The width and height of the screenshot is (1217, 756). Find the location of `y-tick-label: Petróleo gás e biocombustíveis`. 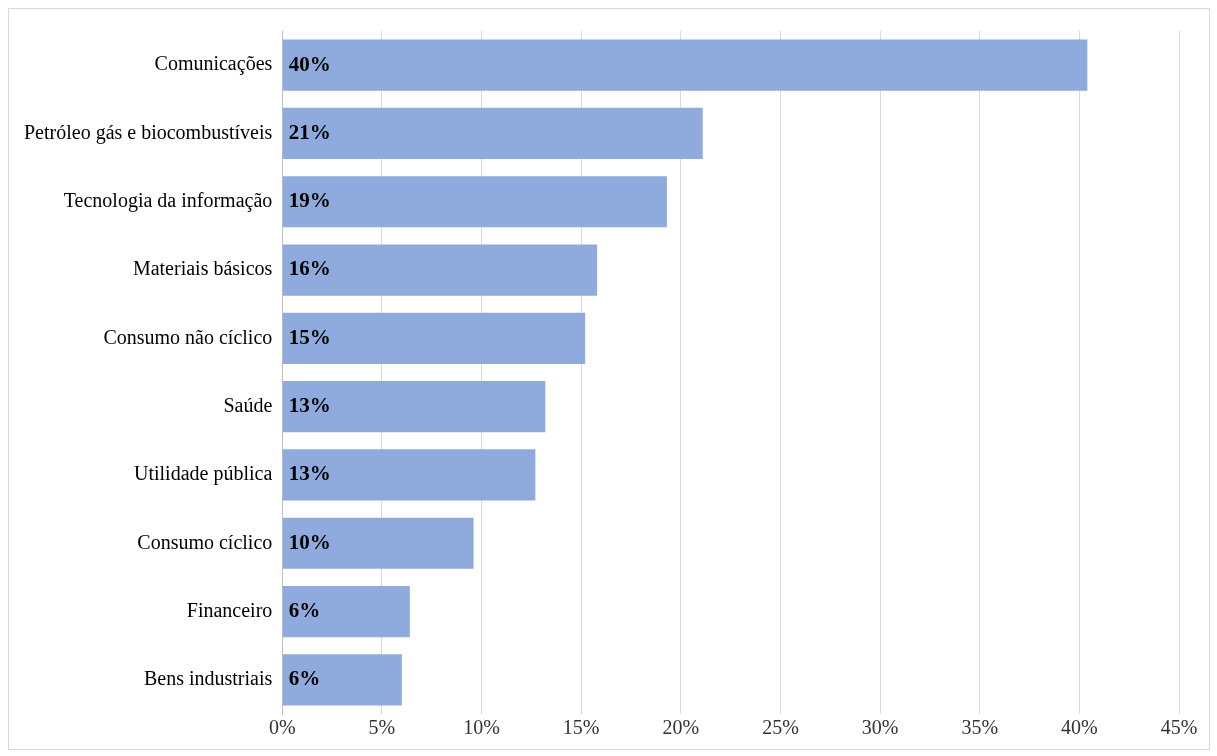

y-tick-label: Petróleo gás e biocombustíveis is located at coordinates (148, 132).